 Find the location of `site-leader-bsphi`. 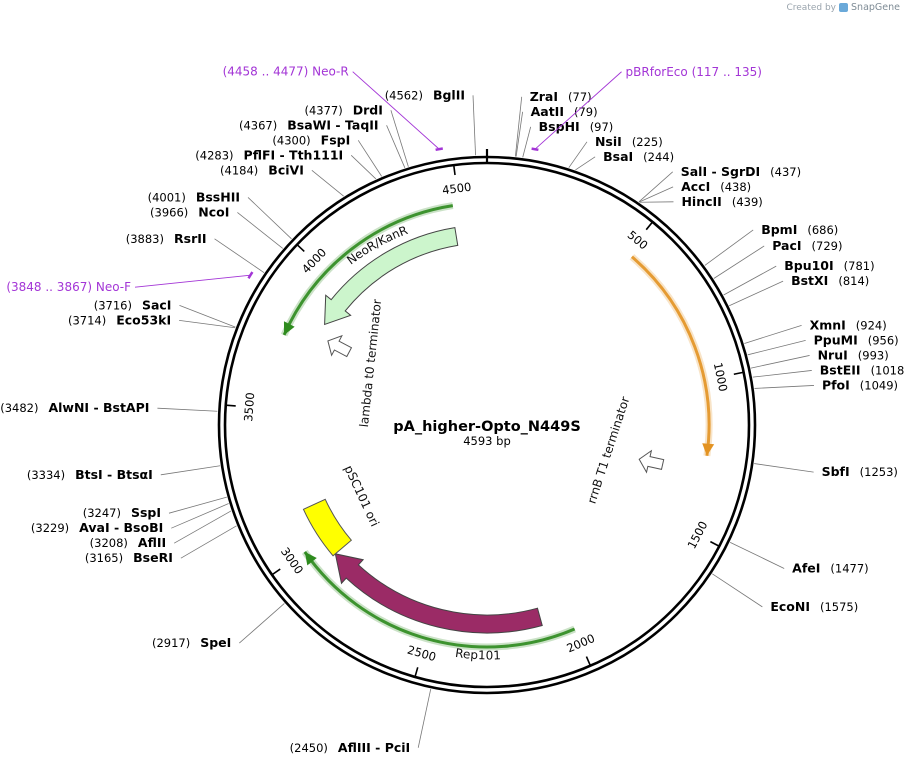

site-leader-bsphi is located at coordinates (527, 142).